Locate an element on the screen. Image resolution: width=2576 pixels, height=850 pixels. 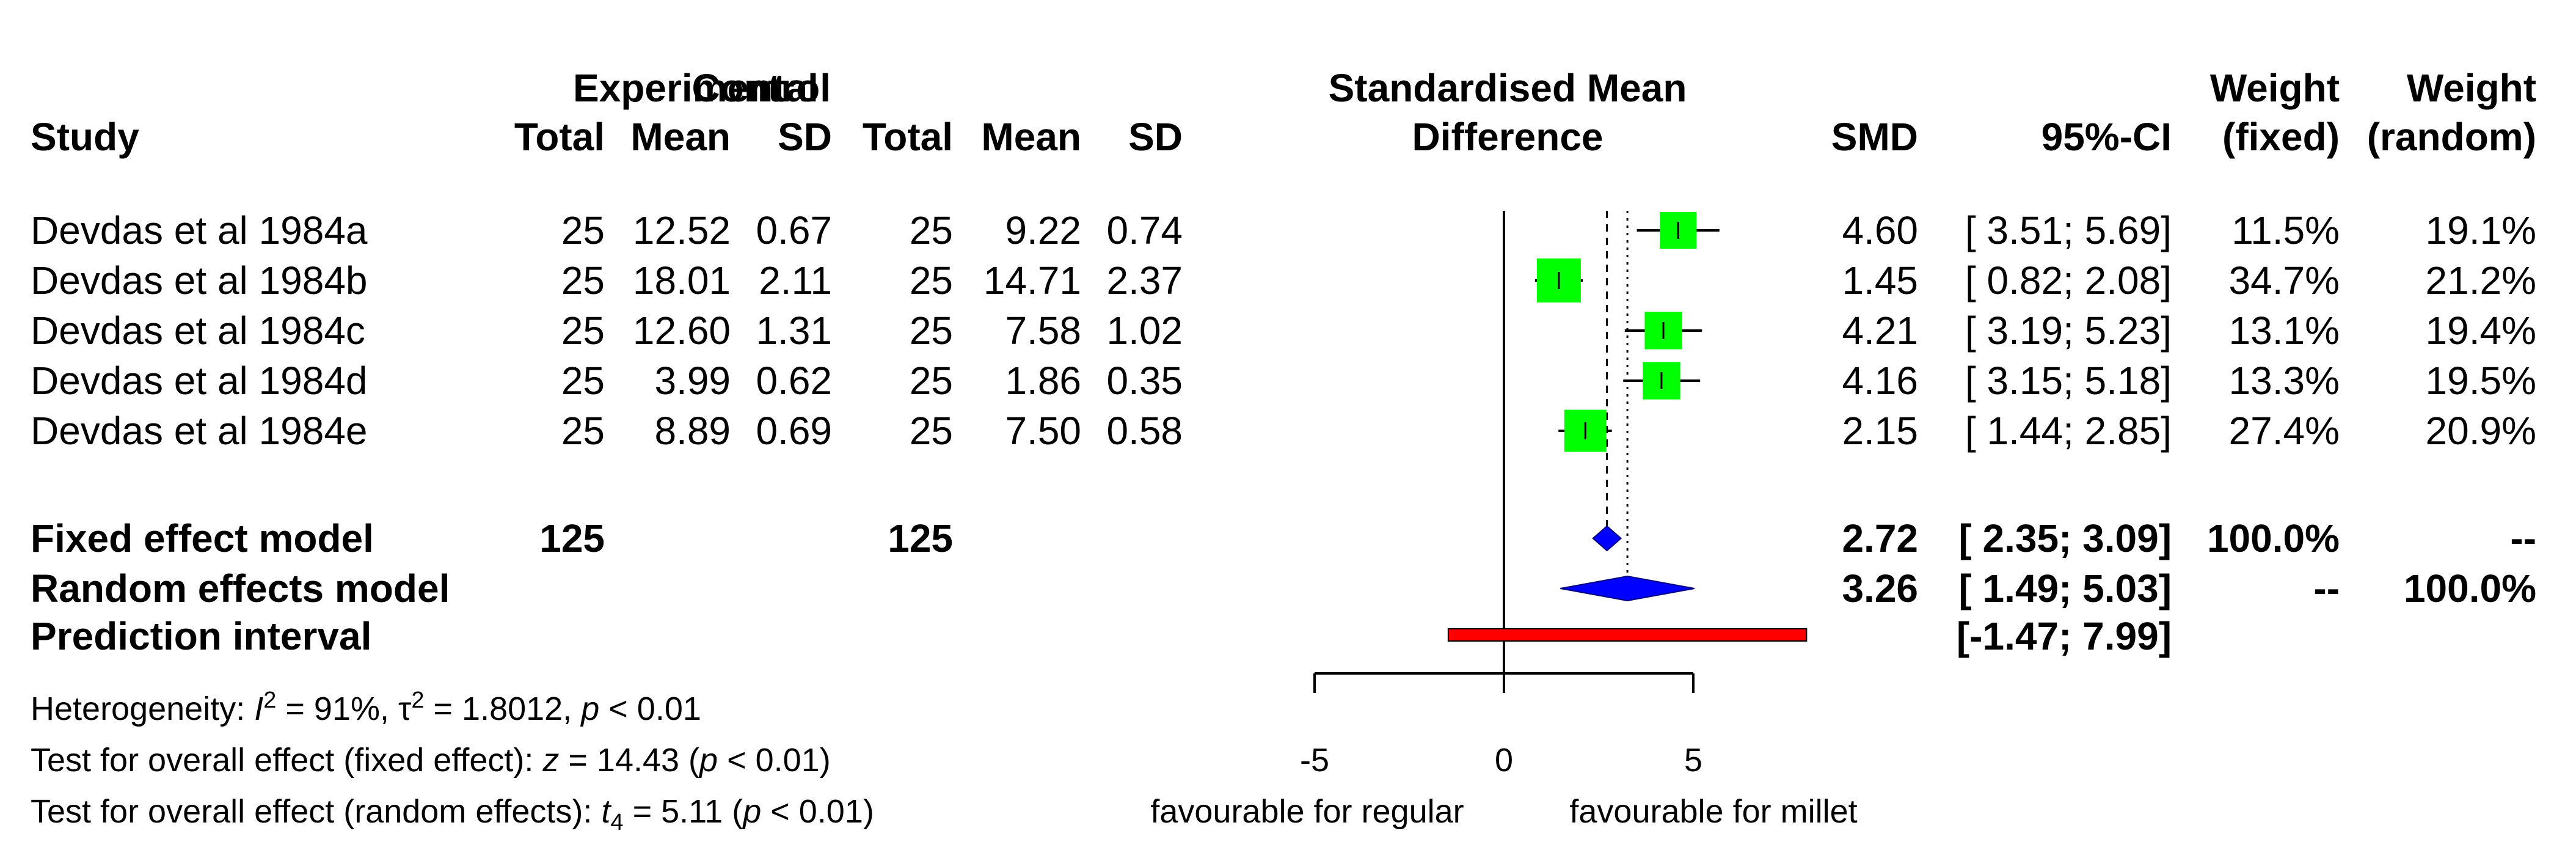
e-sd: 0.62 is located at coordinates (794, 381).